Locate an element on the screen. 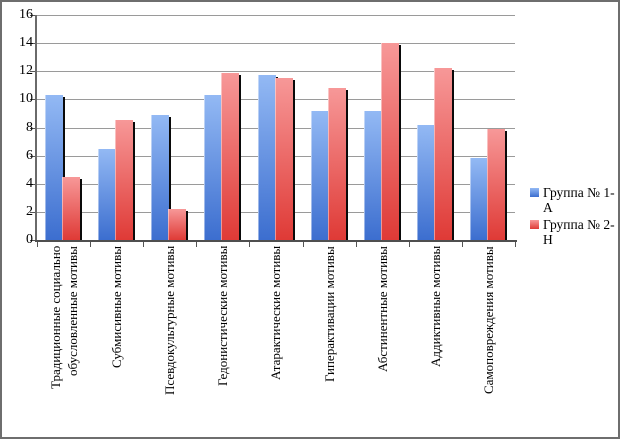 The image size is (620, 439). legend-item-group1: Группа № 1-А is located at coordinates (572, 200).